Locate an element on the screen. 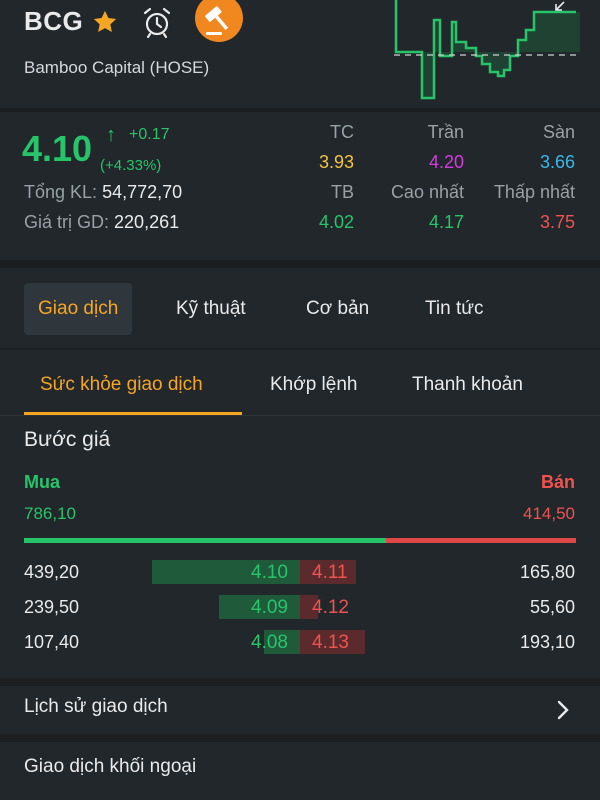  trade-value-label: Giá trị GD: is located at coordinates (67, 222).